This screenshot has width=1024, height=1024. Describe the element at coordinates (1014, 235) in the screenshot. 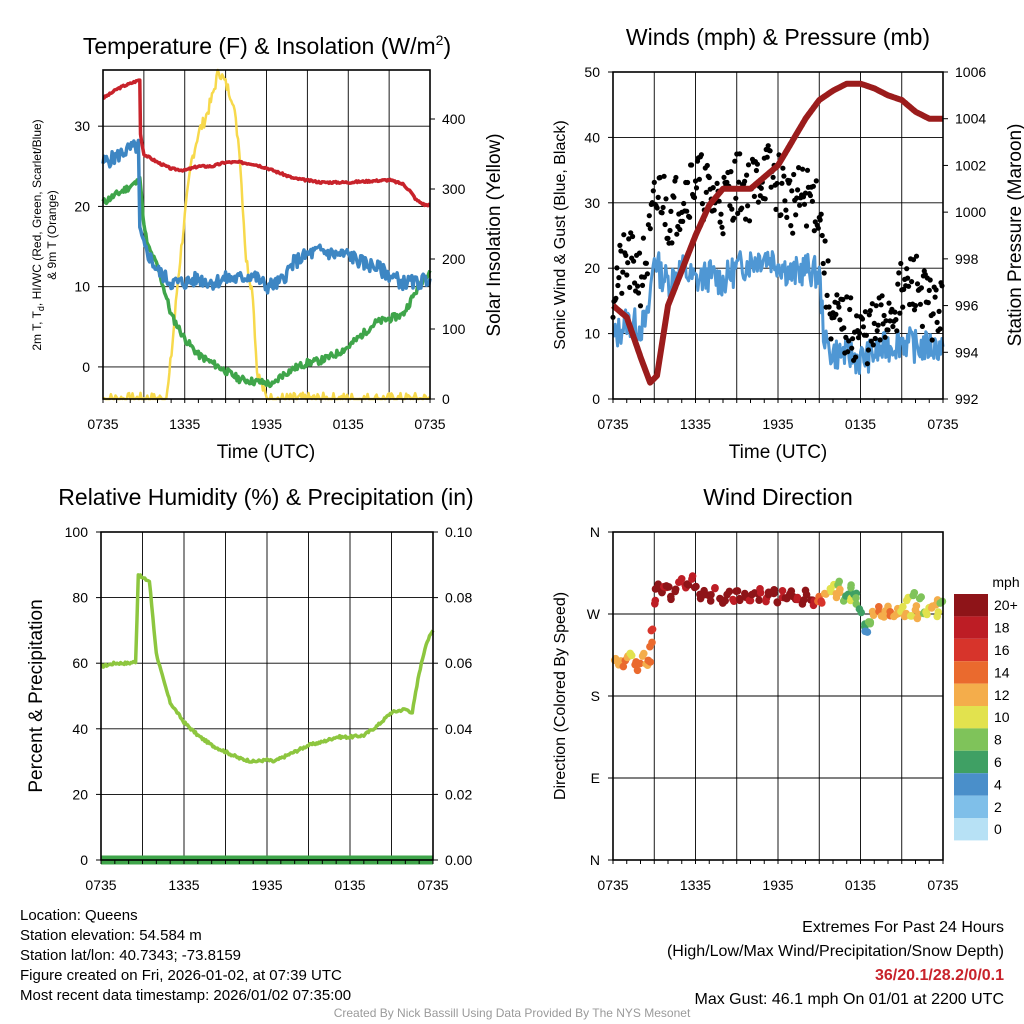

I see `pressure-y-label: Station Pressure (Maroon)` at that location.